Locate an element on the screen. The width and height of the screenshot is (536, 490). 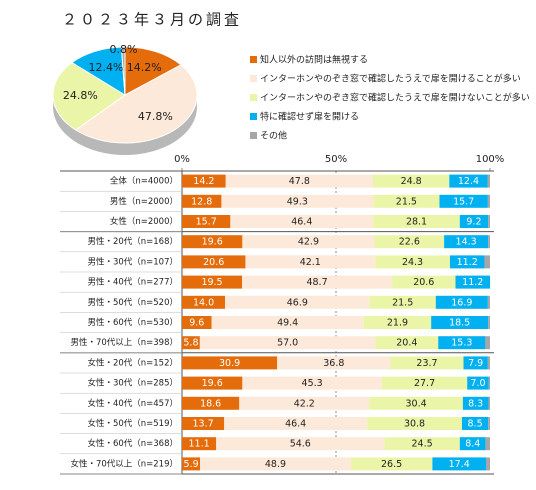
value-label: 18.5 is located at coordinates (459, 323).